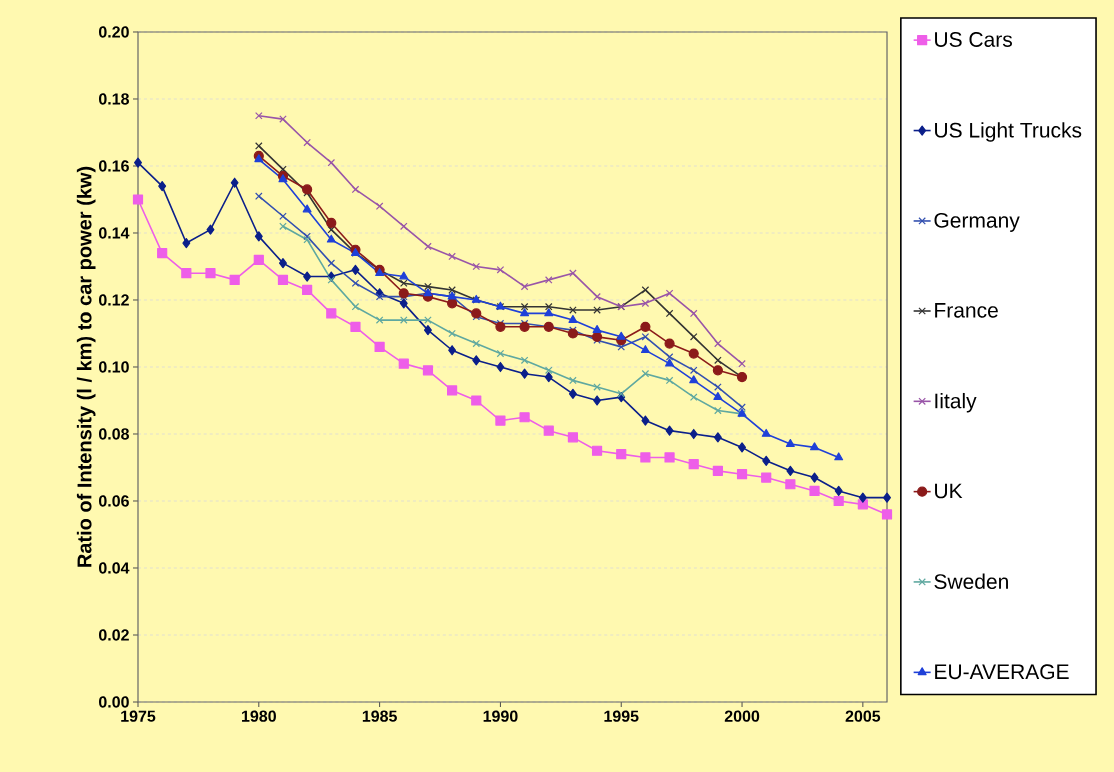  I want to click on y-tick-label: 0.18, so click(113, 99).